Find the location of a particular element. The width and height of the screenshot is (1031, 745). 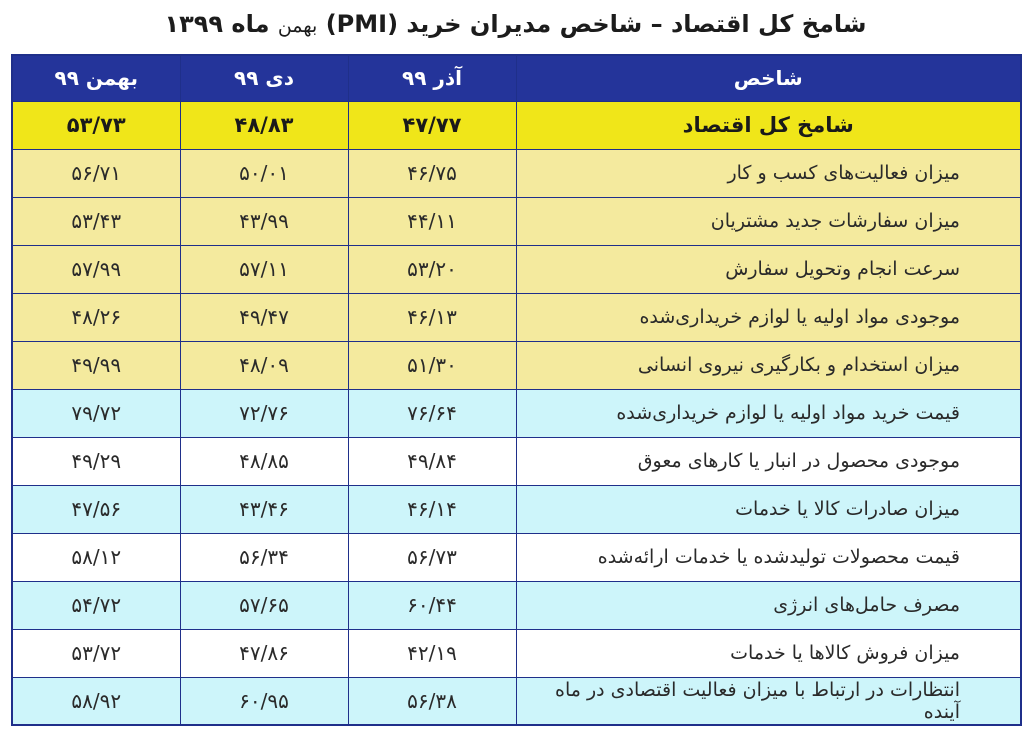

cell-bahman-99: ۴۸/۲۶ is located at coordinates (96, 317).